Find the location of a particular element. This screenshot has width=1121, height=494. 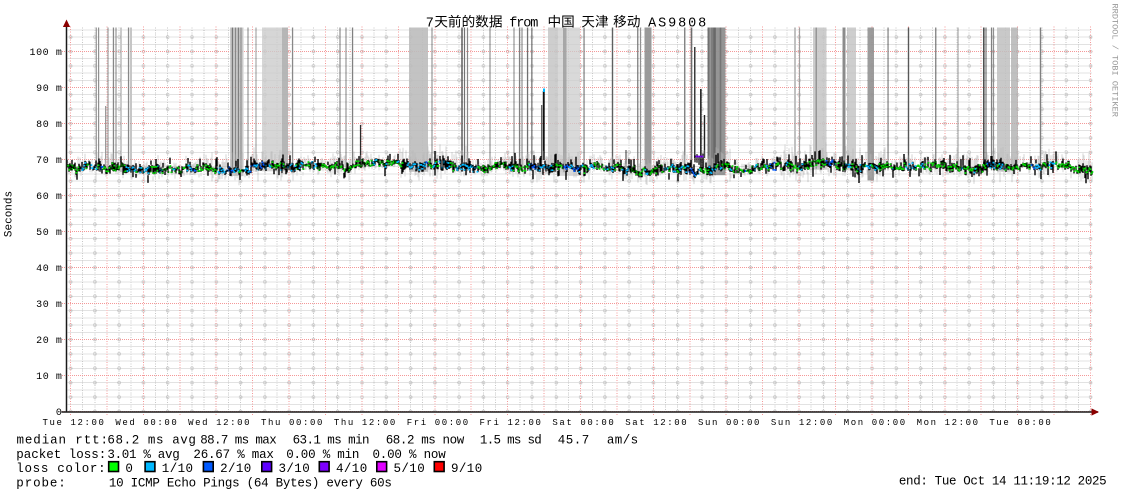

svg-text: 7 is located at coordinates (430, 23).